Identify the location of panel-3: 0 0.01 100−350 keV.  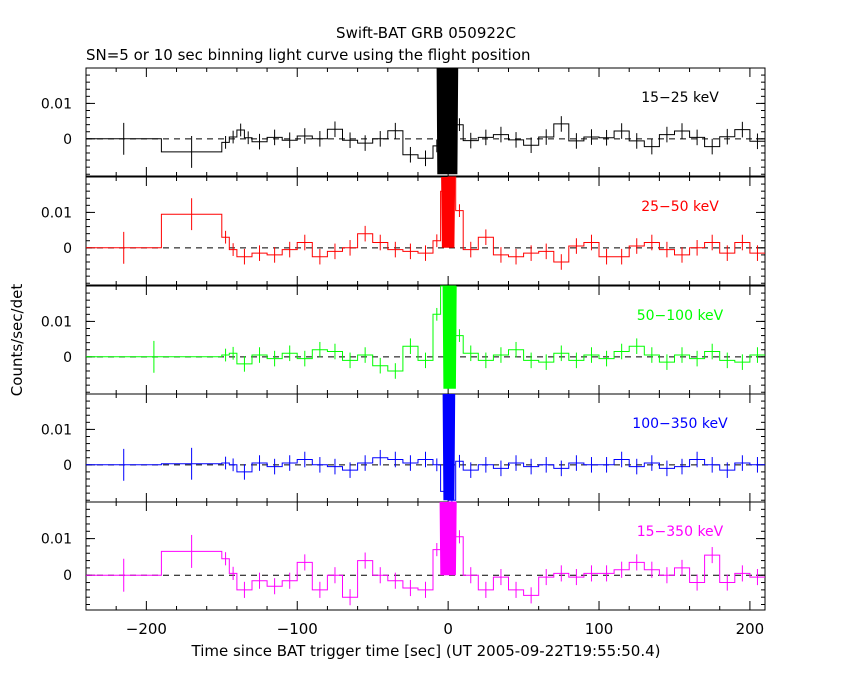
(403, 448).